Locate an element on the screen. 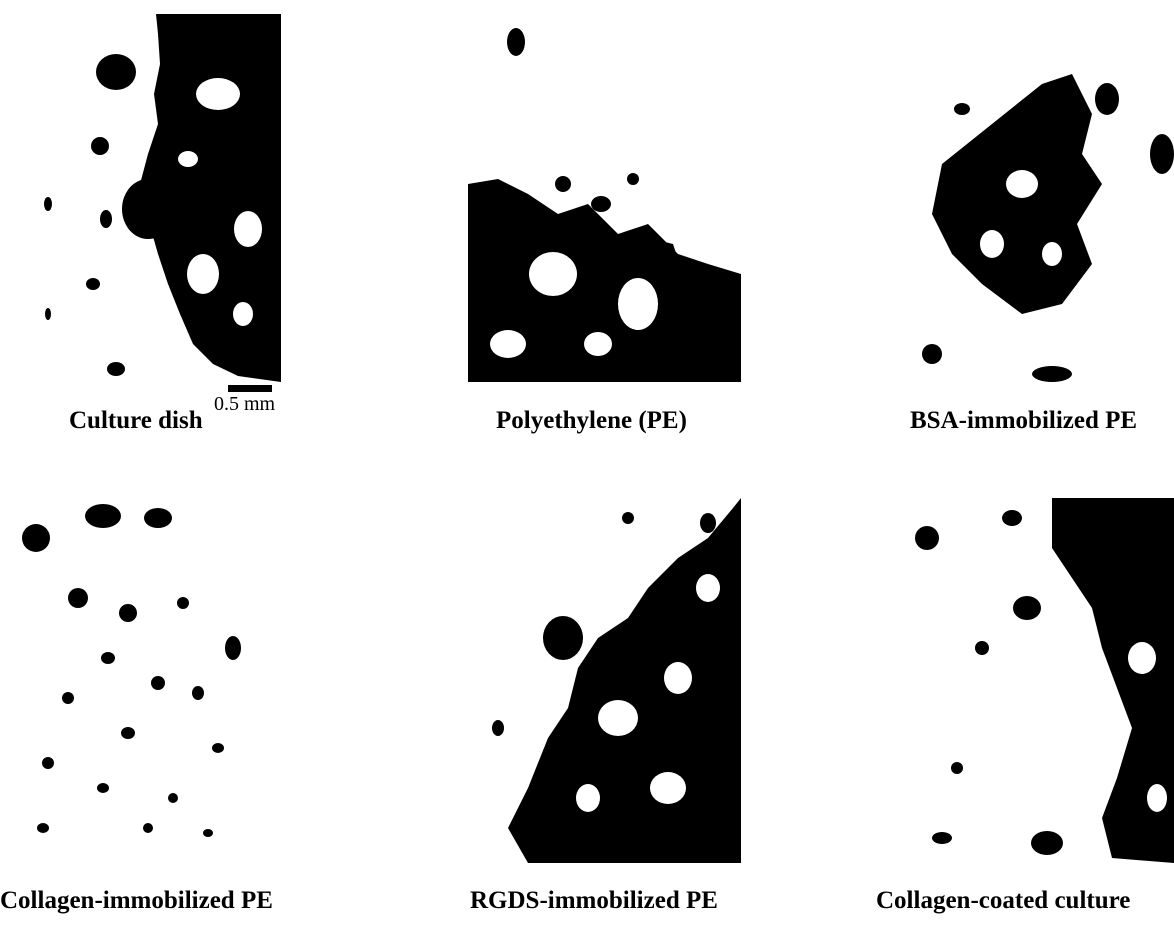 The height and width of the screenshot is (928, 1174). micrograph-collagen-immobilized is located at coordinates (139, 679).